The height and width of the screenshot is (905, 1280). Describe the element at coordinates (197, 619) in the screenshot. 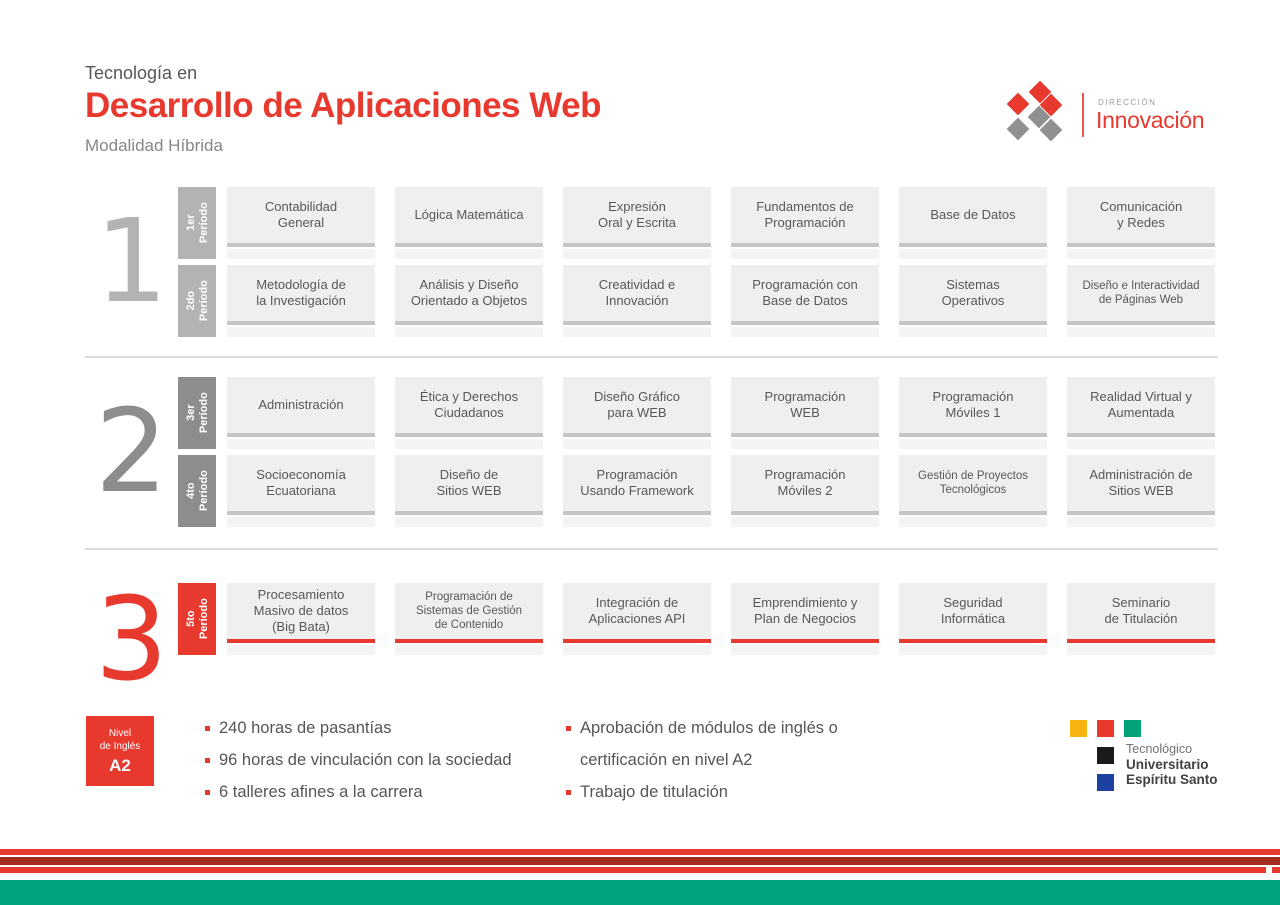

I see `period-label: 5to Período` at that location.